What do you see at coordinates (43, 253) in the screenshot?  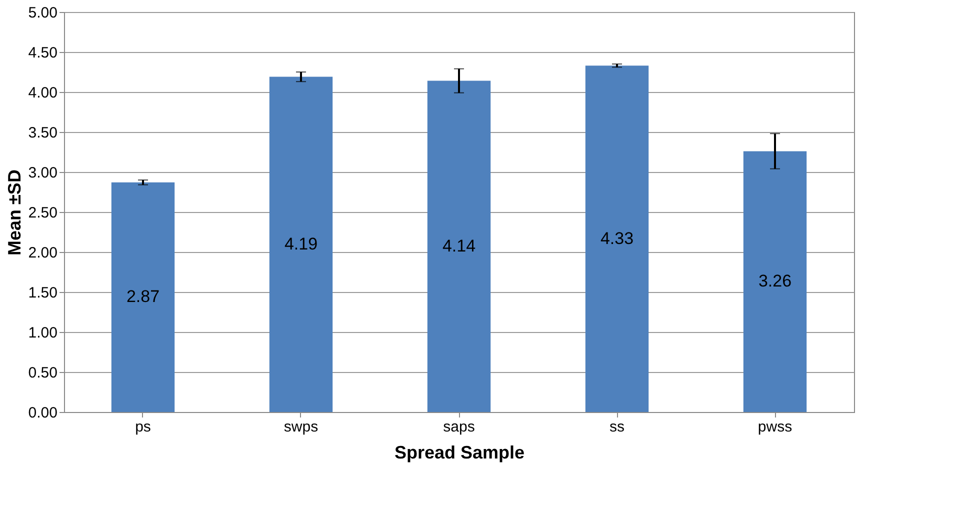 I see `y-tick-label: 2.00` at bounding box center [43, 253].